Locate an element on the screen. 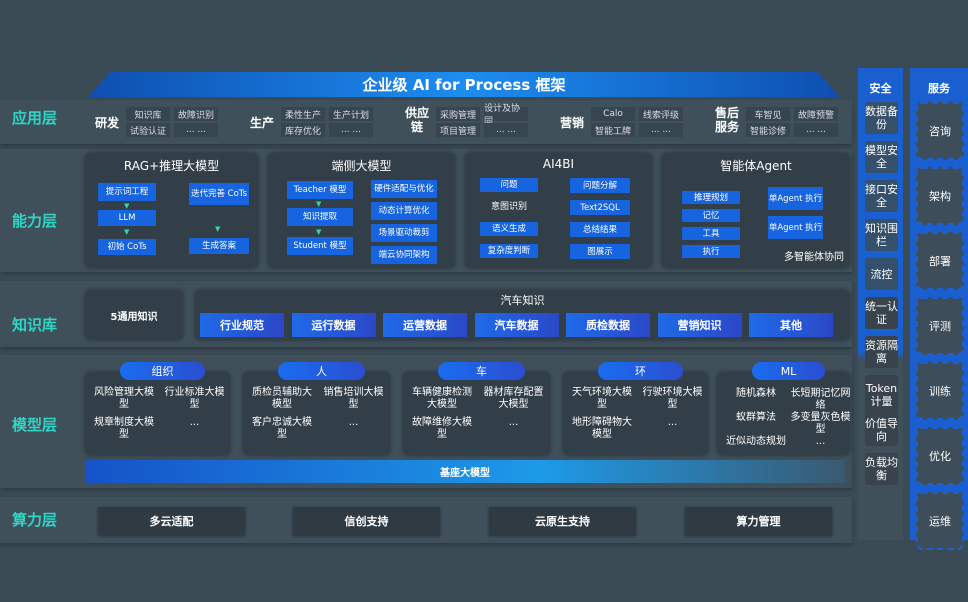 This screenshot has width=968, height=602. model-item: 故障维修大模型 is located at coordinates (442, 428).